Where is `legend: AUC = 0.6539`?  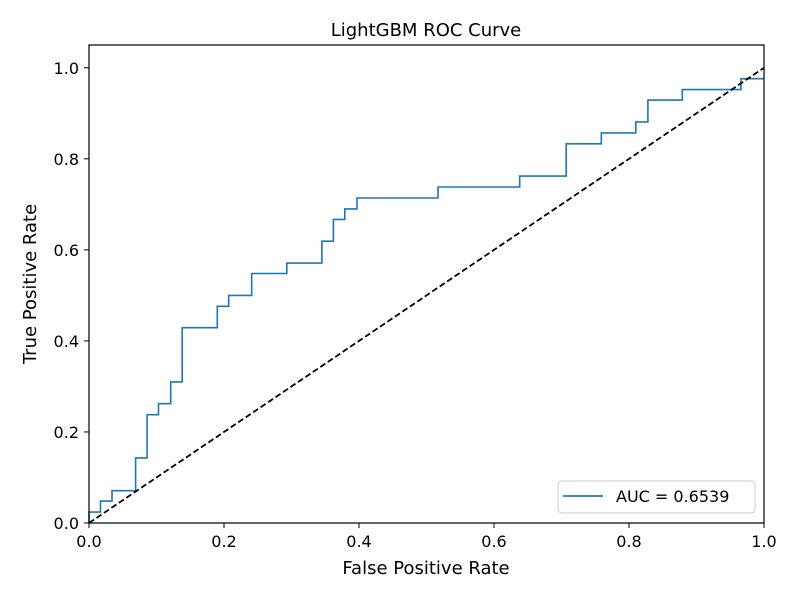
legend: AUC = 0.6539 is located at coordinates (656, 497).